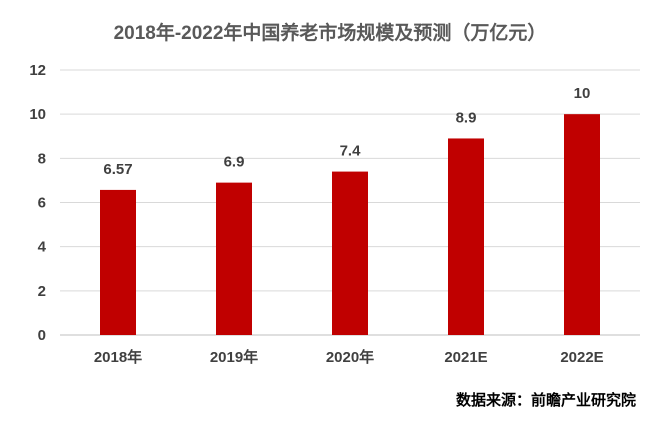 Image resolution: width=660 pixels, height=432 pixels. What do you see at coordinates (466, 117) in the screenshot?
I see `data-label: 8.9` at bounding box center [466, 117].